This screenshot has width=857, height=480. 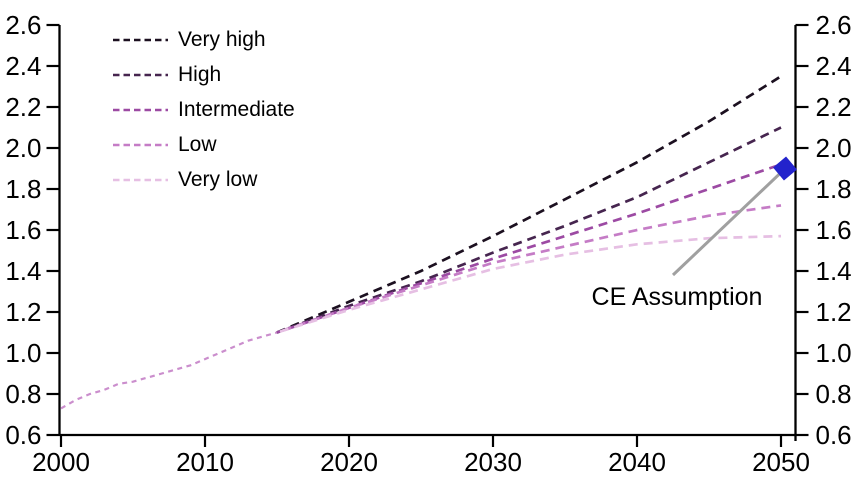 What do you see at coordinates (834, 271) in the screenshot?
I see `y-tick-label-right: 1.4` at bounding box center [834, 271].